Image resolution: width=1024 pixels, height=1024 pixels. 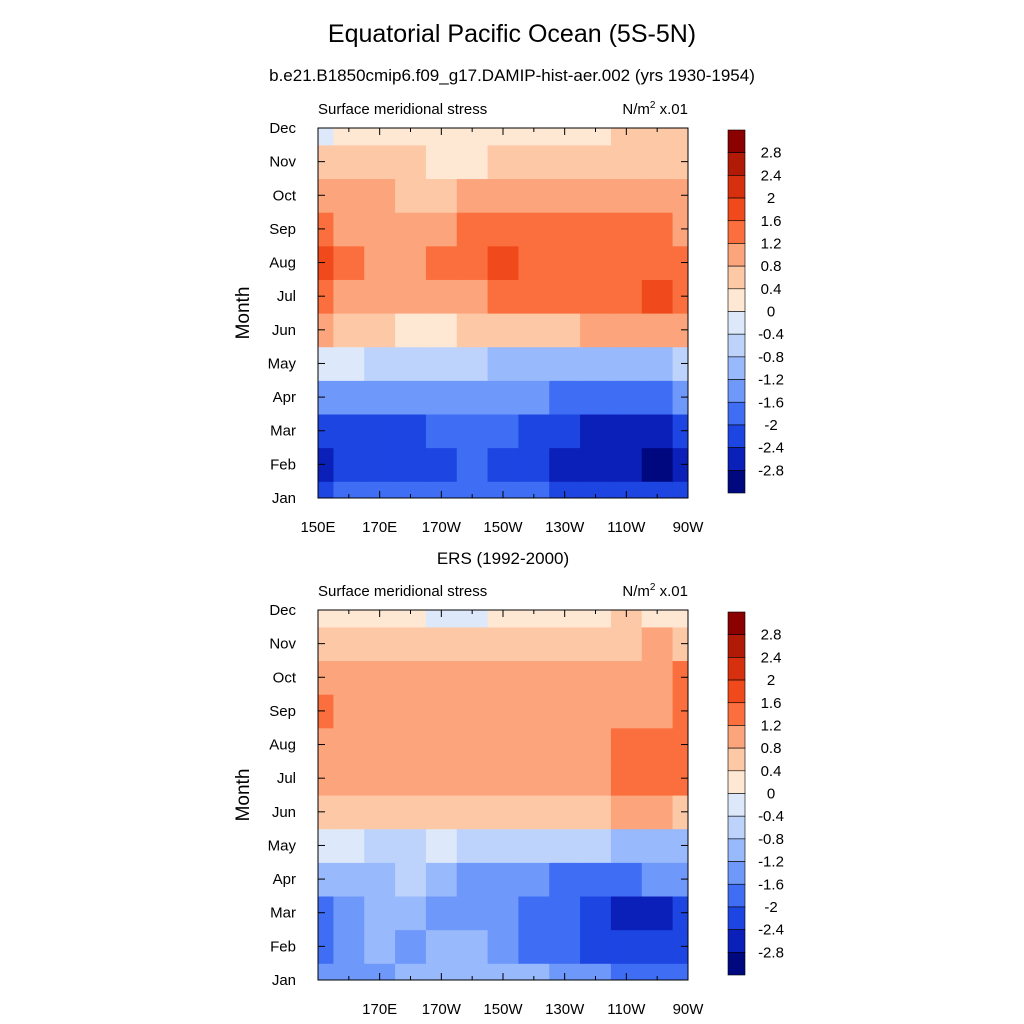 I want to click on y-tick-label: Feb, so click(x=283, y=464).